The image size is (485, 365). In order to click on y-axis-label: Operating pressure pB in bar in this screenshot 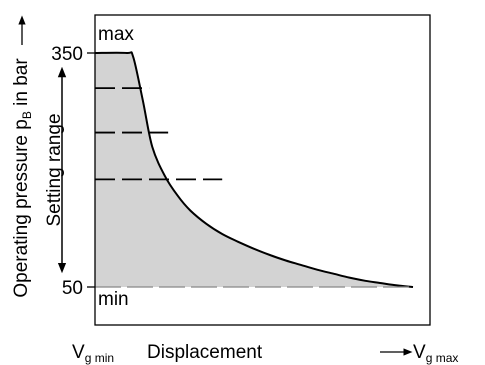, I will do `click(22, 178)`.